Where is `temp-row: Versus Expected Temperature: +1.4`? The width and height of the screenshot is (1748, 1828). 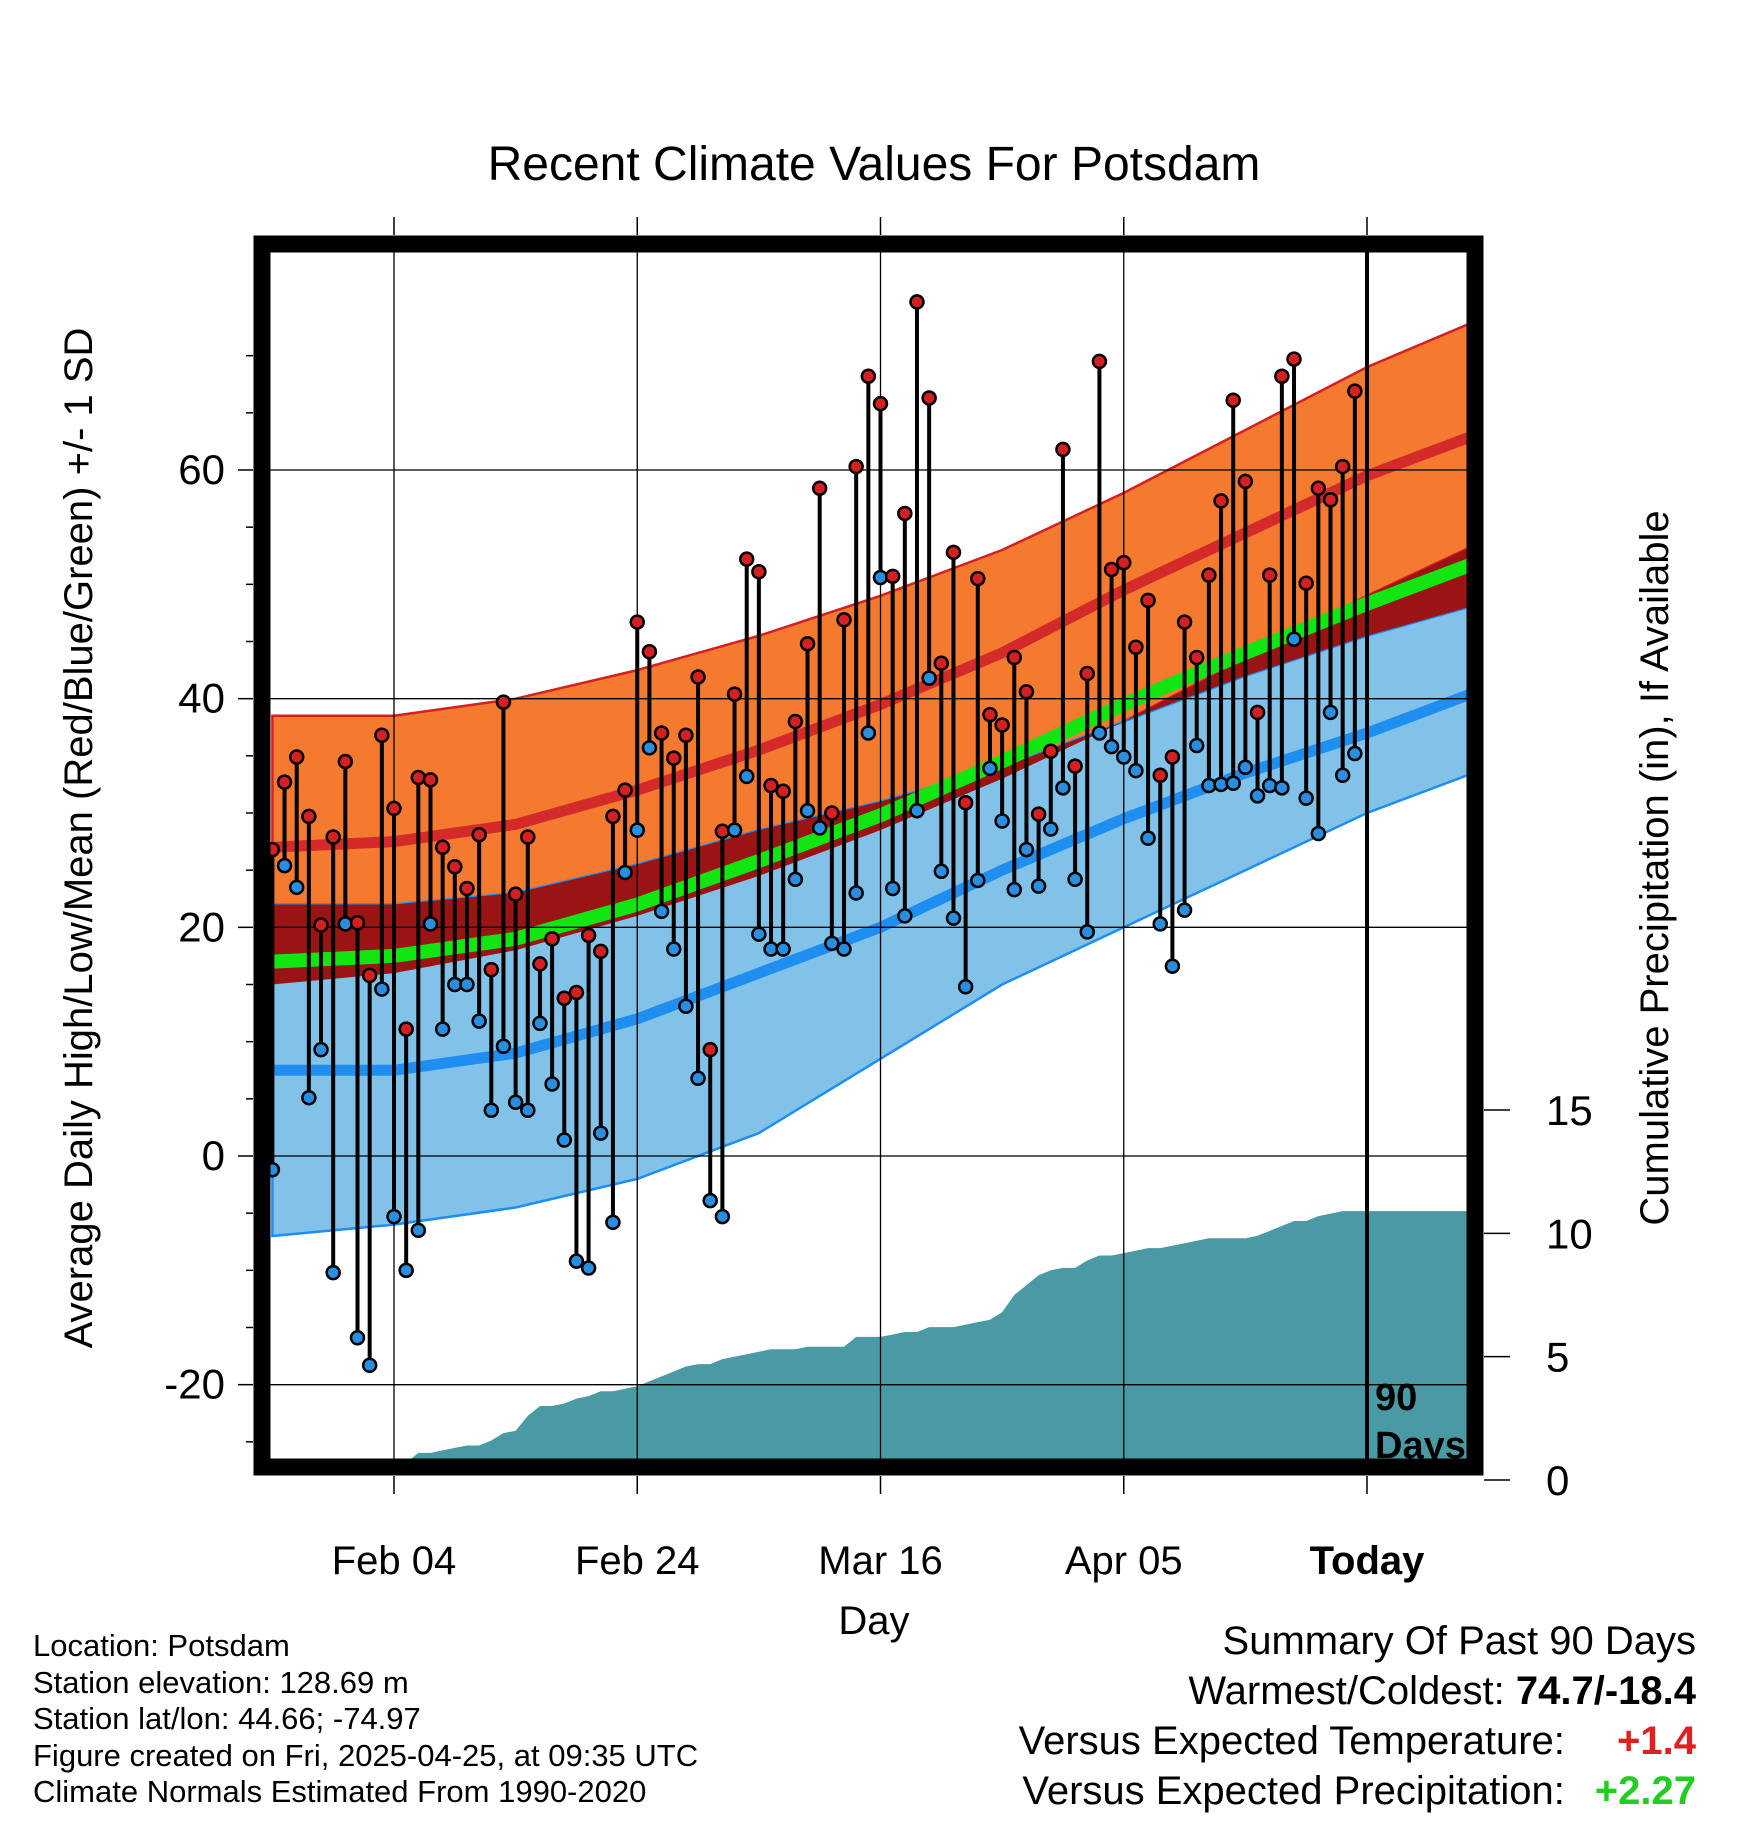
temp-row: Versus Expected Temperature: +1.4 is located at coordinates (1357, 1741).